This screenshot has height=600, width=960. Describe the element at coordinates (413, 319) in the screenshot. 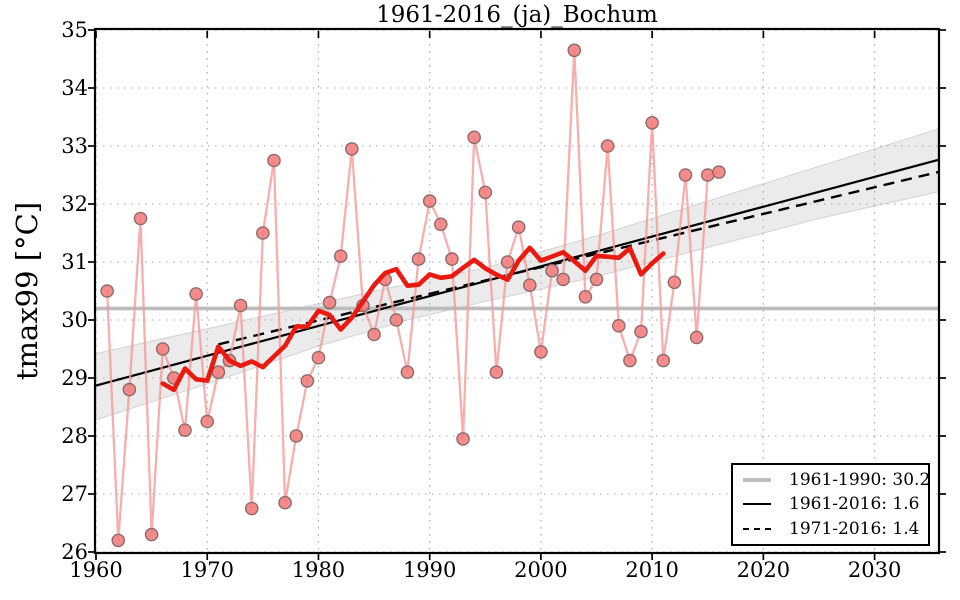

I see `running-mean-line` at that location.